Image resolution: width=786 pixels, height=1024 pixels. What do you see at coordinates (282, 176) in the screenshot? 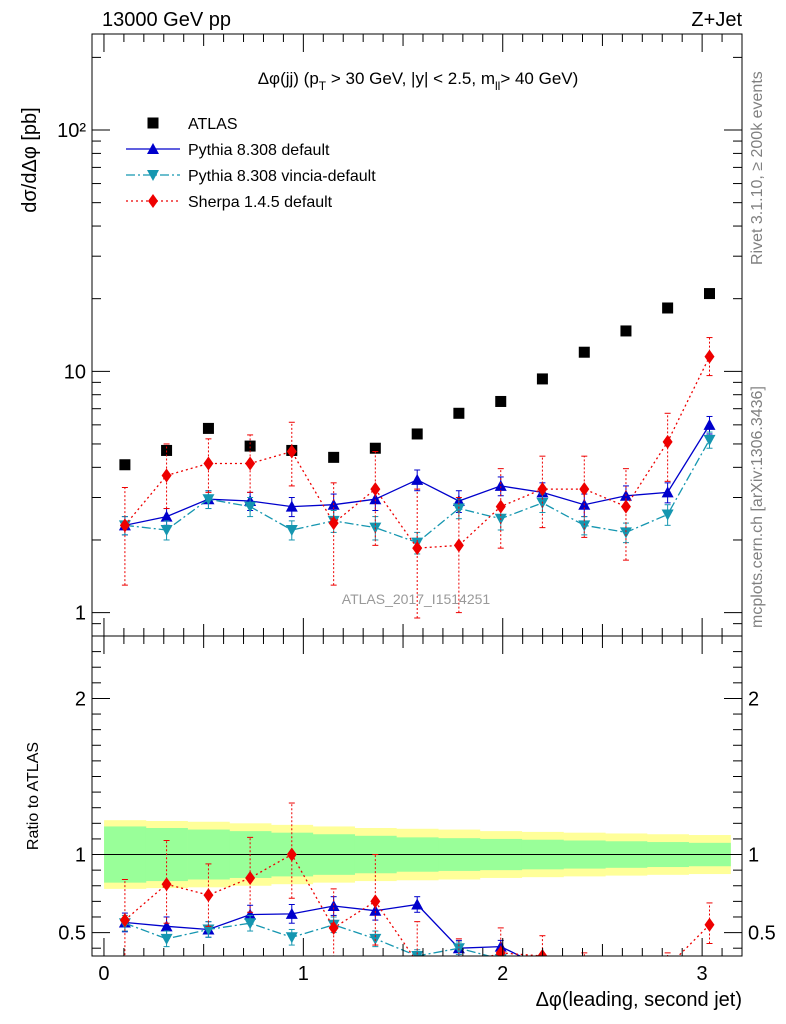
I see `legend-vincia-label: Pythia 8.308 vincia-default` at bounding box center [282, 176].